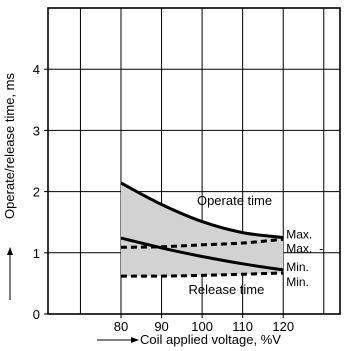 Image resolution: width=349 pixels, height=351 pixels. Describe the element at coordinates (161, 326) in the screenshot. I see `x-tick-label: 90` at that location.